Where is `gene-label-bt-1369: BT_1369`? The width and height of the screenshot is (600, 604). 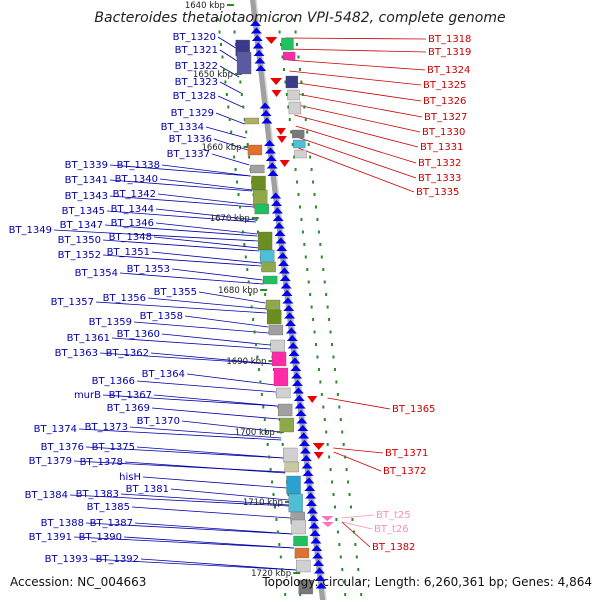 gene-label-bt-1369: BT_1369 is located at coordinates (128, 408).